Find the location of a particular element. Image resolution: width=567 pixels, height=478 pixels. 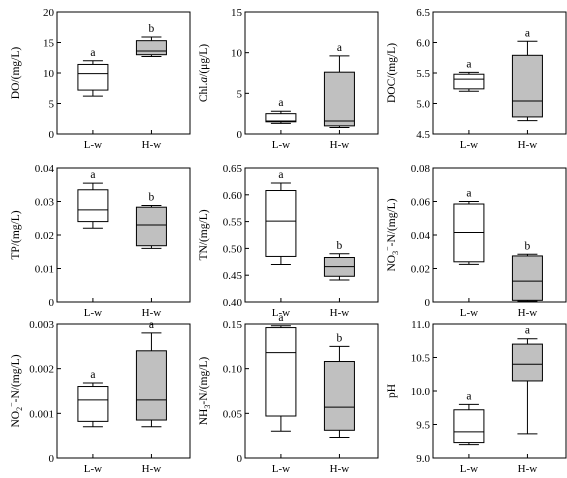

panel-2: 0 5 10 15 Chl.a/(μg/L) L-w a H-w a is located at coordinates (288, 79).